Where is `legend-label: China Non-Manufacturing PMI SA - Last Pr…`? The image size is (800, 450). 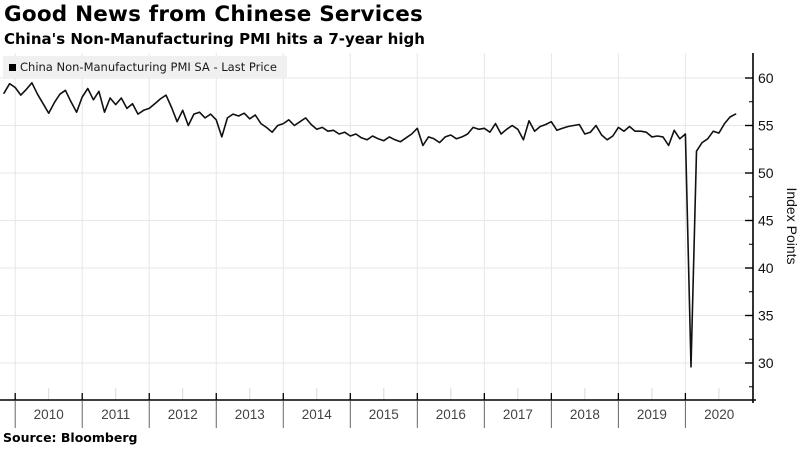 legend-label: China Non-Manufacturing PMI SA - Last Pr… is located at coordinates (148, 67).